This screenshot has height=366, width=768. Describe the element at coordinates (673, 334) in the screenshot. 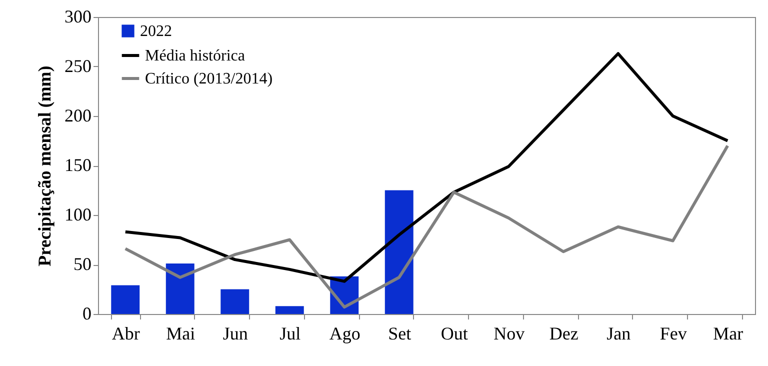

I see `x-tick-label: Fev` at that location.